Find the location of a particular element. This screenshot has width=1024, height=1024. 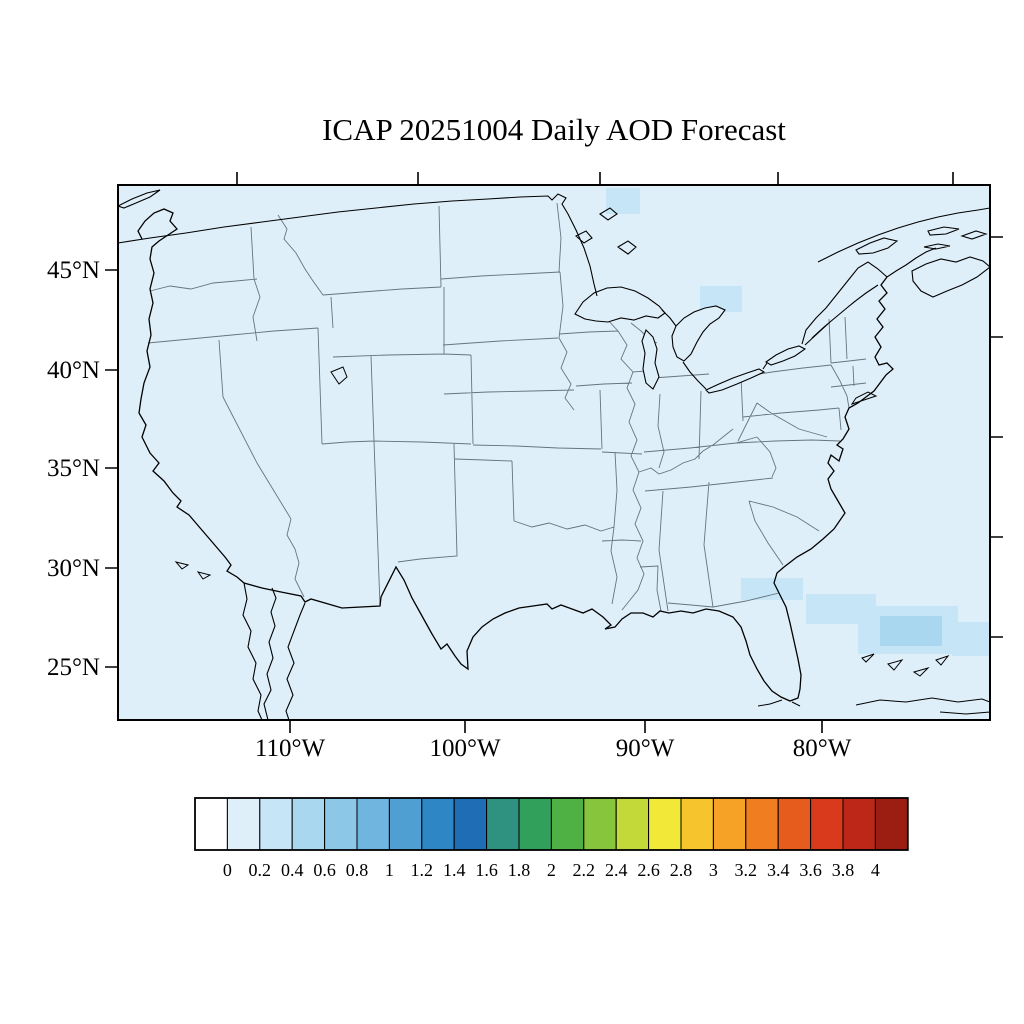

lon-label-80w: 80°W is located at coordinates (822, 748).